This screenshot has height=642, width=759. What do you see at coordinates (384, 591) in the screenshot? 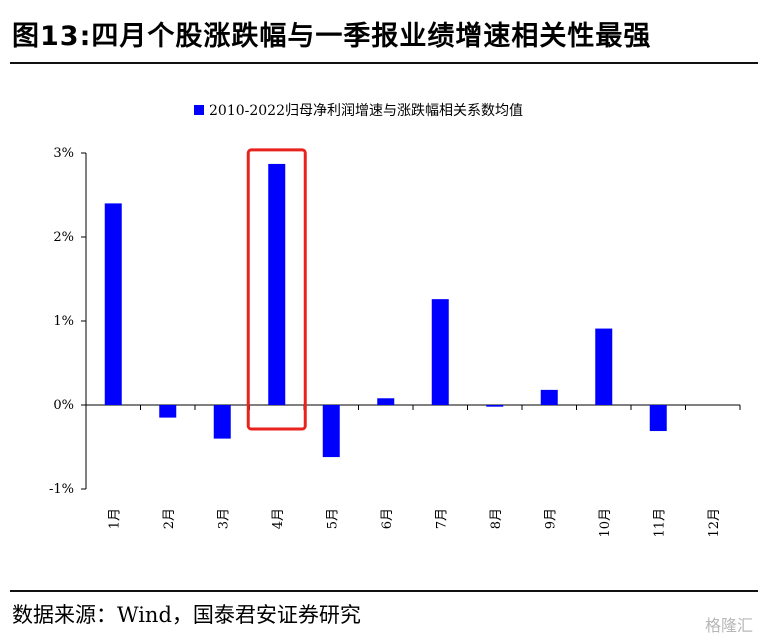
I see `source-divider` at bounding box center [384, 591].